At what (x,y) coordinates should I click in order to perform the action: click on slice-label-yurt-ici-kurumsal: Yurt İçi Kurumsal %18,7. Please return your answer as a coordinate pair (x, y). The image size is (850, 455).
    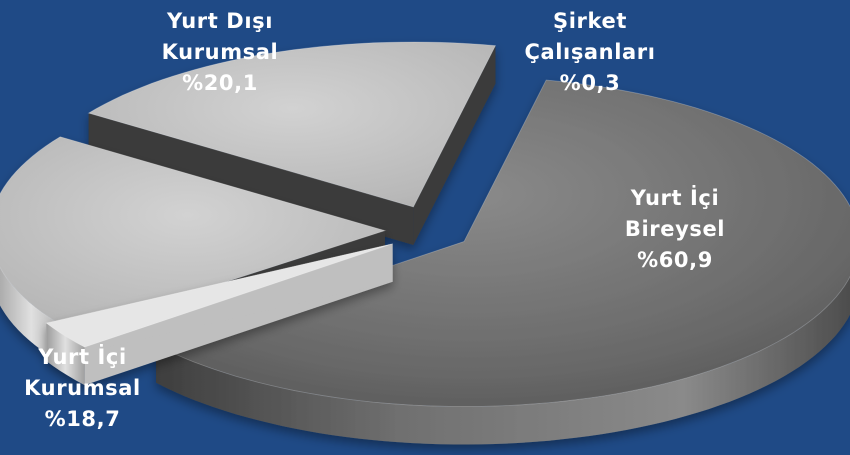
    Looking at the image, I should click on (82, 388).